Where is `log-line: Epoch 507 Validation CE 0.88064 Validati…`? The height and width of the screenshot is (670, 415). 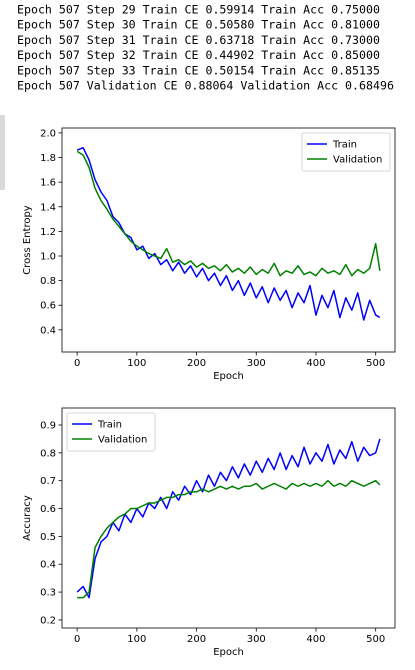
log-line: Epoch 507 Validation CE 0.88064 Validati… is located at coordinates (205, 86).